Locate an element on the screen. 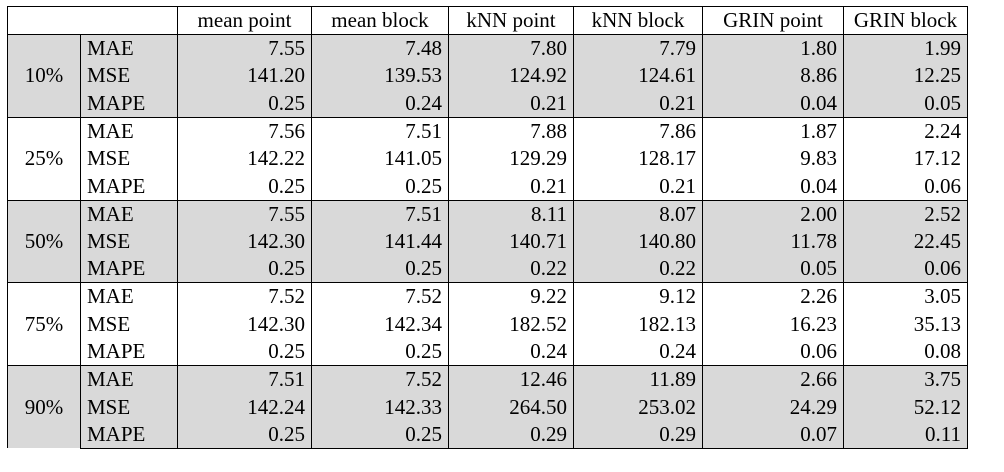  value-cell: 128.17 is located at coordinates (638, 158).